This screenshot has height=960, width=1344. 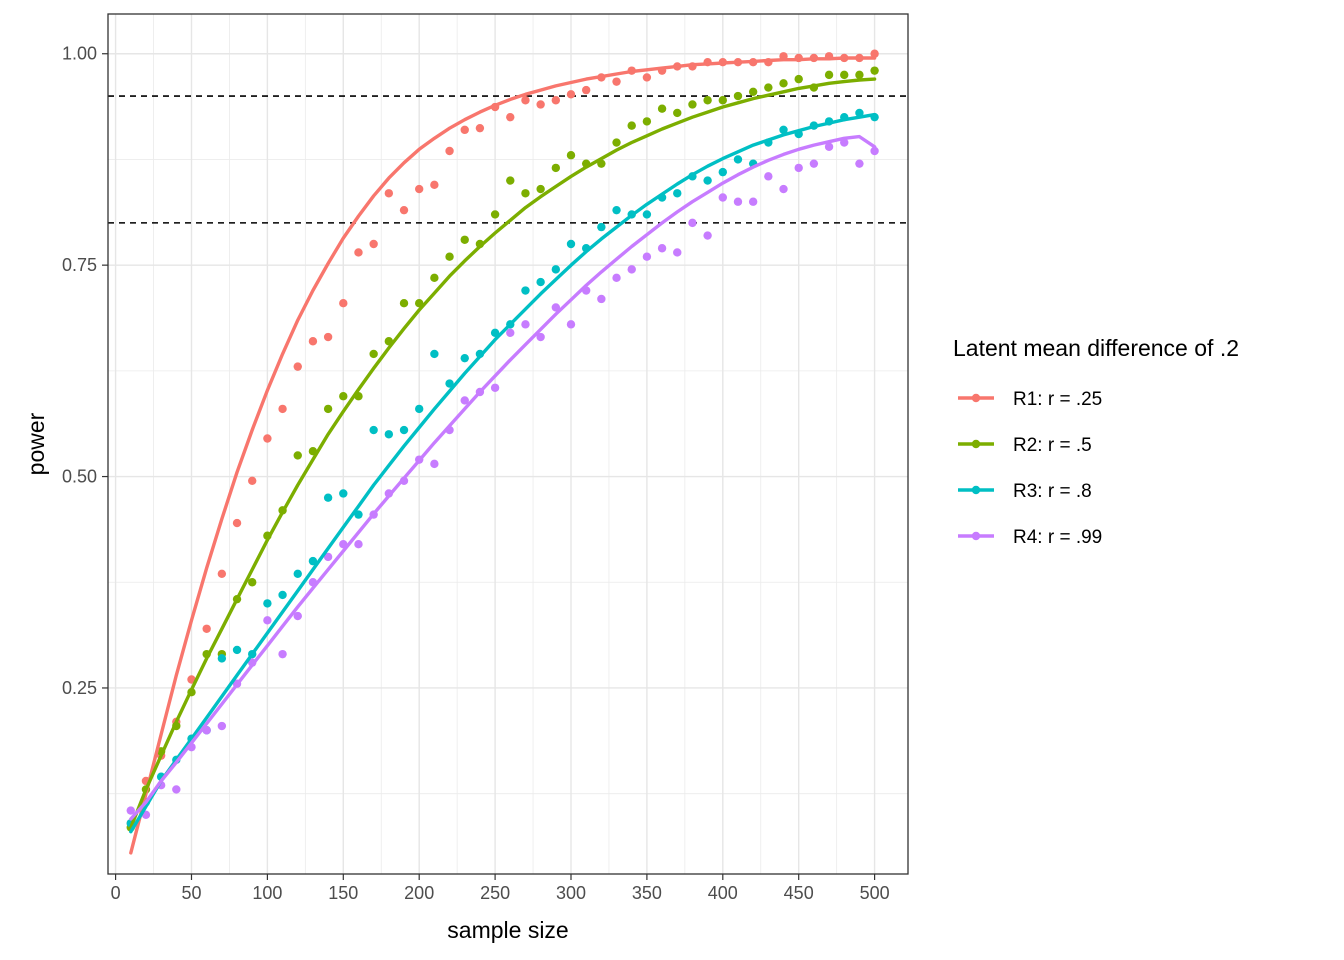 I want to click on legend-title: Latent mean difference of .2, so click(x=1096, y=348).